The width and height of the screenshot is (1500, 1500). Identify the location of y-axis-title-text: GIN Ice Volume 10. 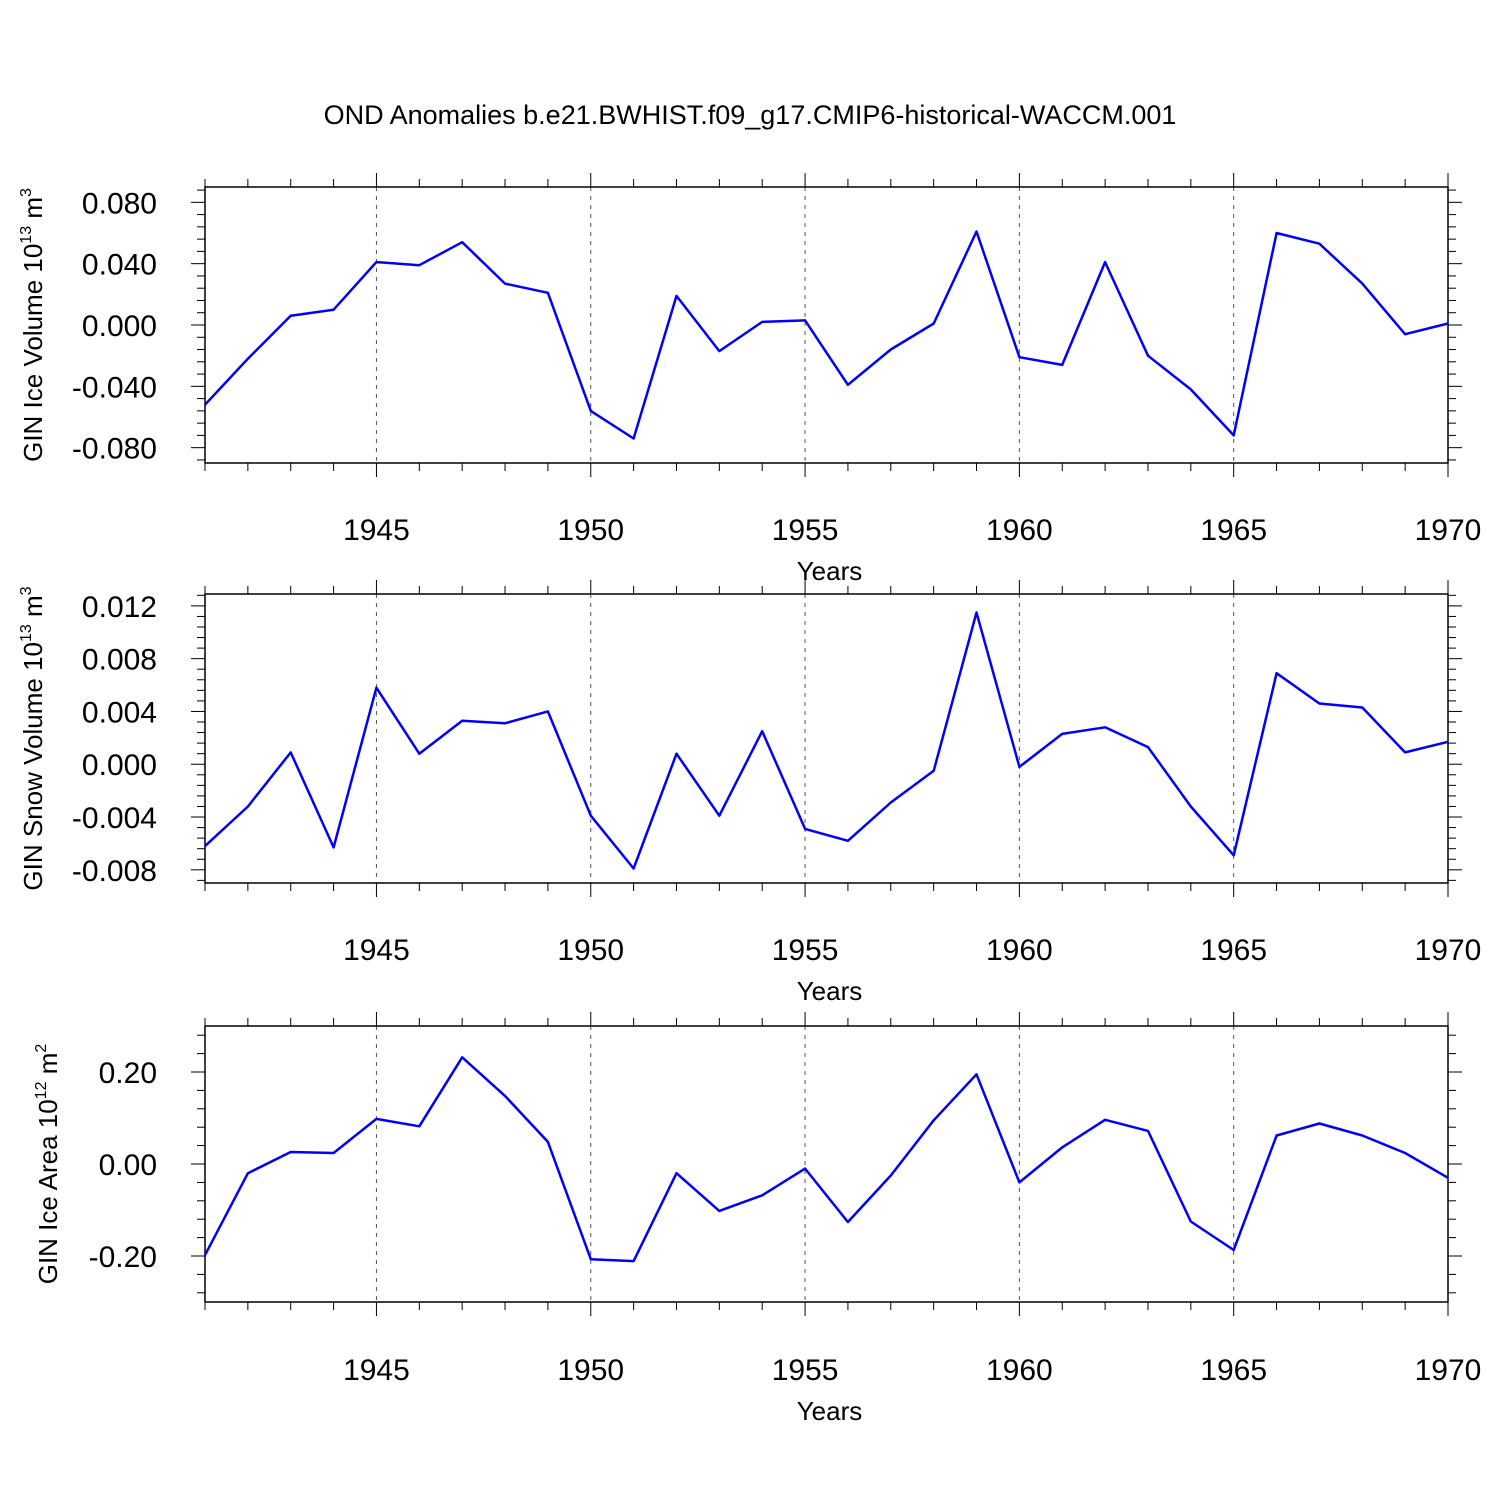
(33, 353).